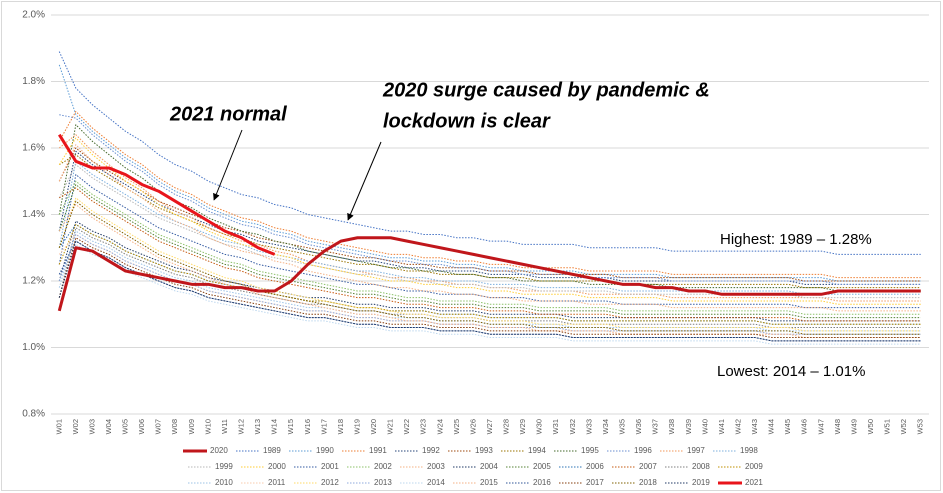 The height and width of the screenshot is (493, 943). Describe the element at coordinates (277, 466) in the screenshot. I see `legend-label: 2000` at that location.